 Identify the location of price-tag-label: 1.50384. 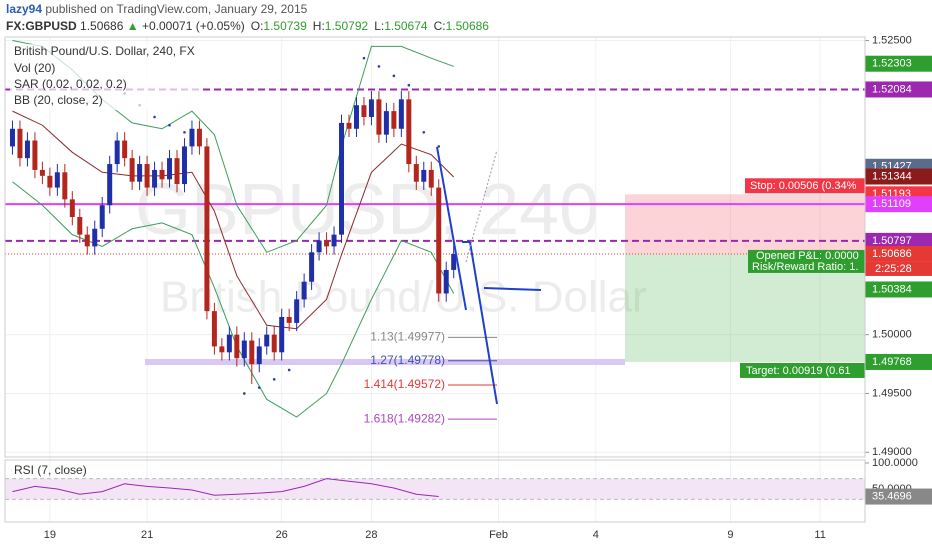
(892, 289).